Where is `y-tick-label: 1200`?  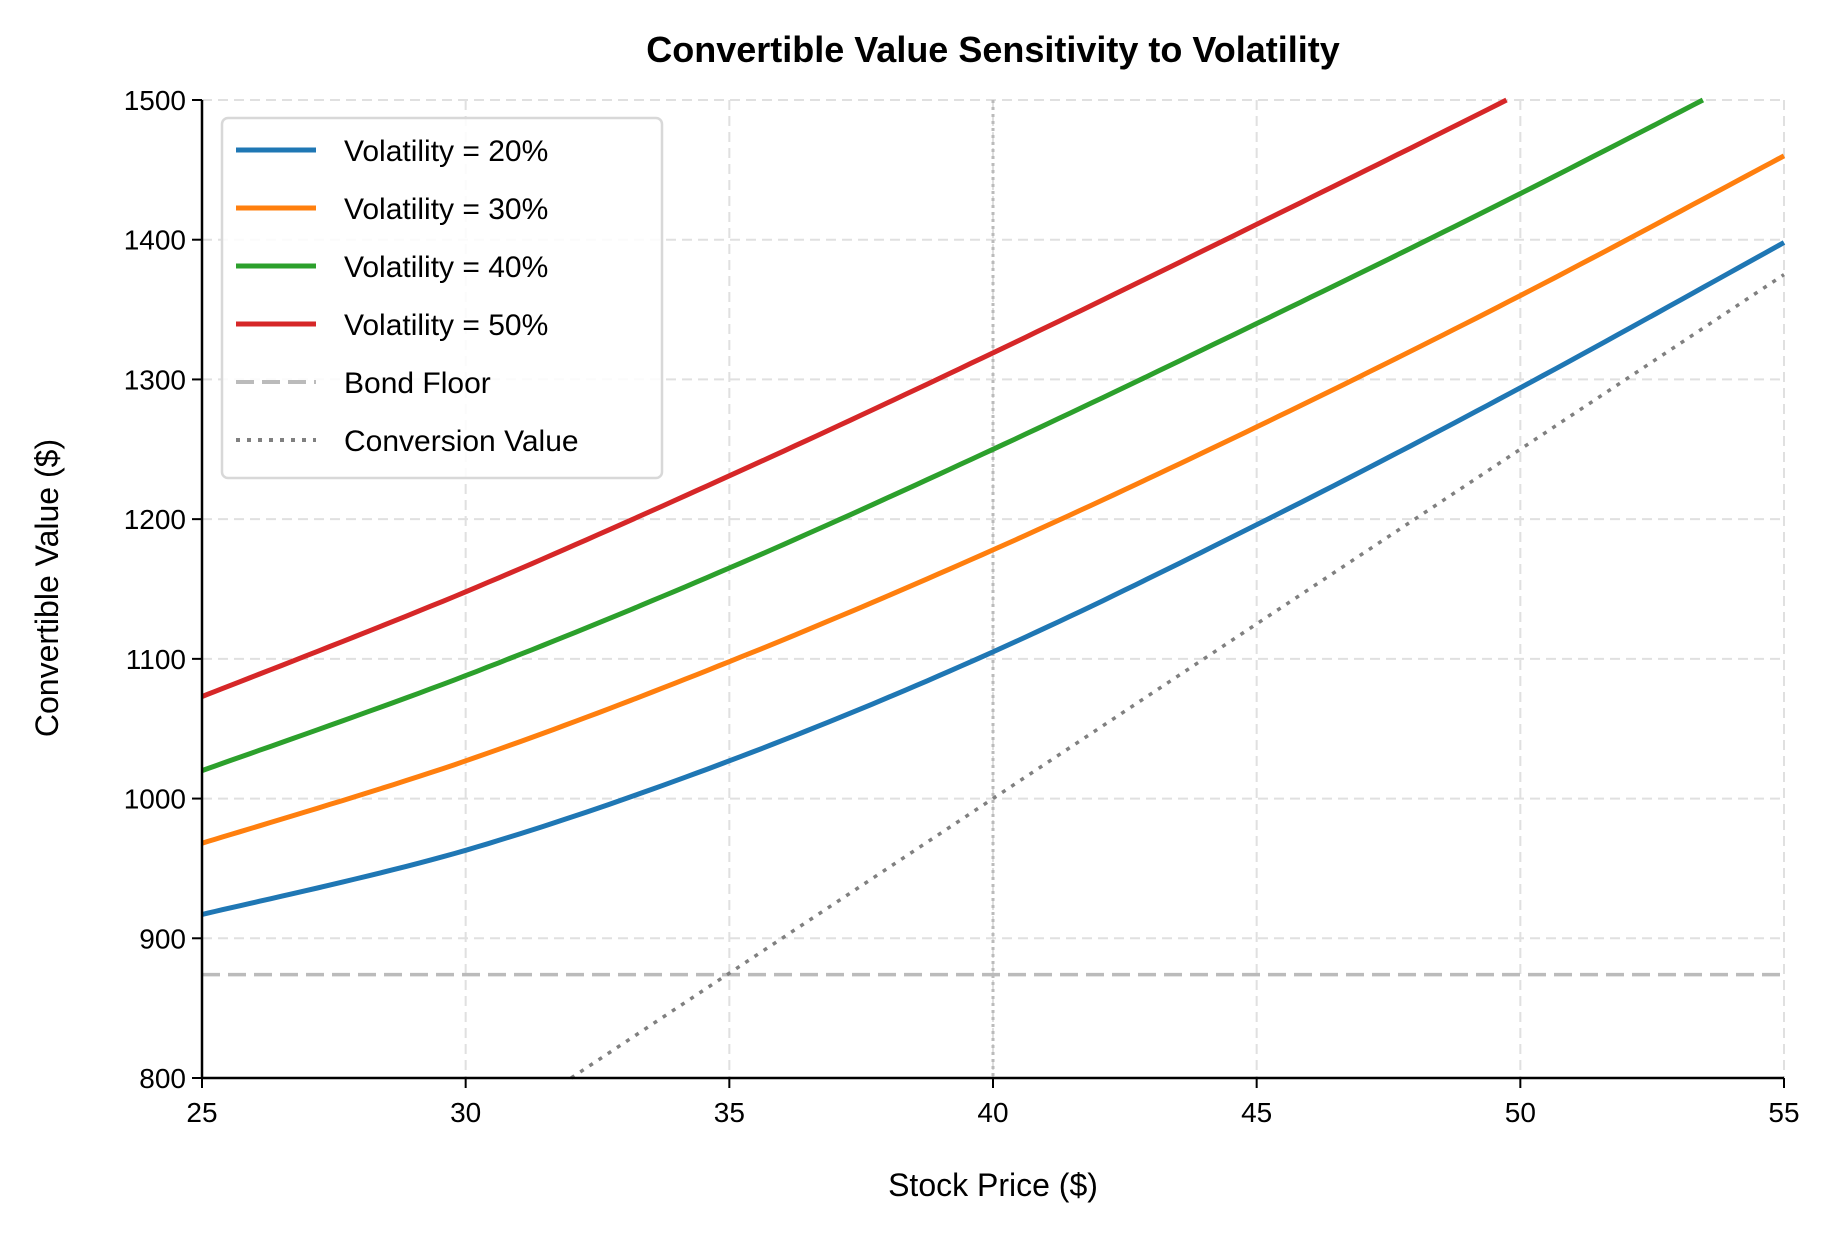
y-tick-label: 1200 is located at coordinates (155, 519).